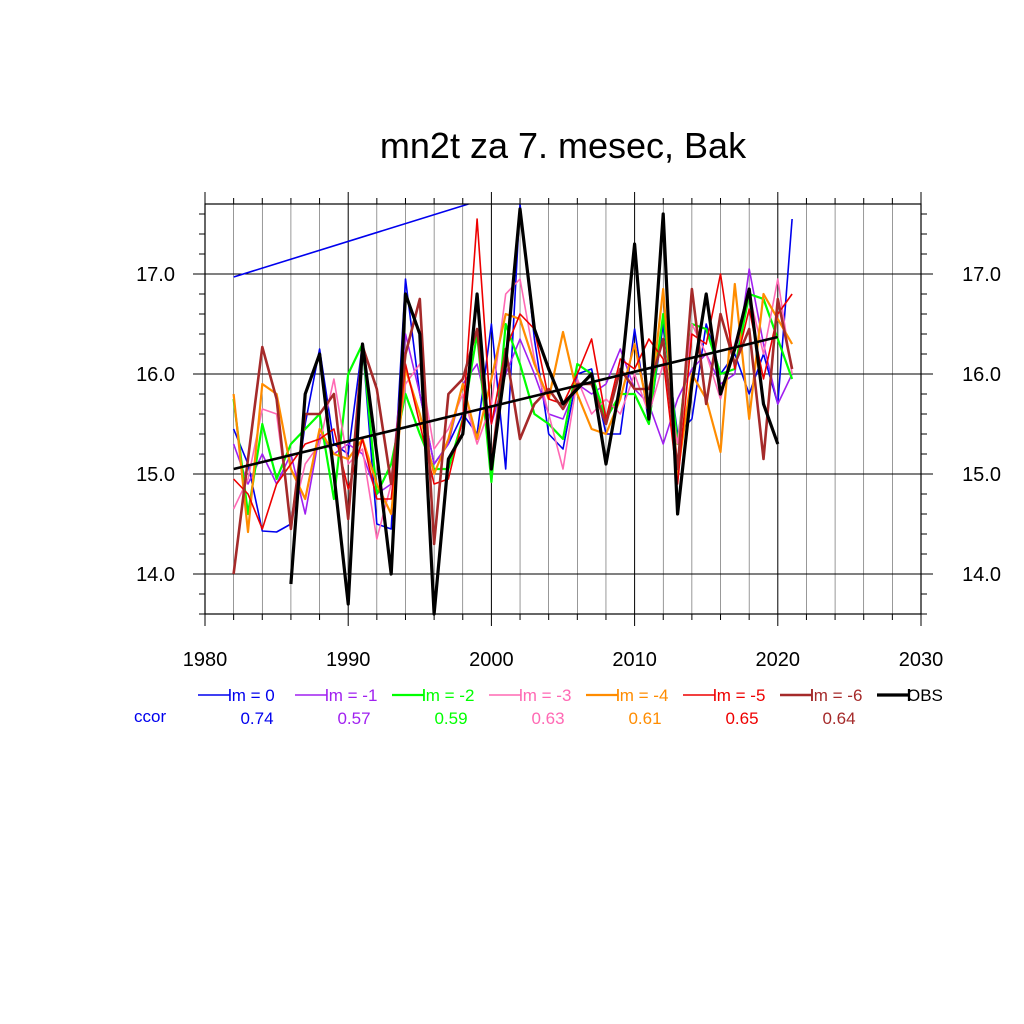 The height and width of the screenshot is (1024, 1024). Describe the element at coordinates (981, 375) in the screenshot. I see `y-tick-label-right: 16.0` at that location.